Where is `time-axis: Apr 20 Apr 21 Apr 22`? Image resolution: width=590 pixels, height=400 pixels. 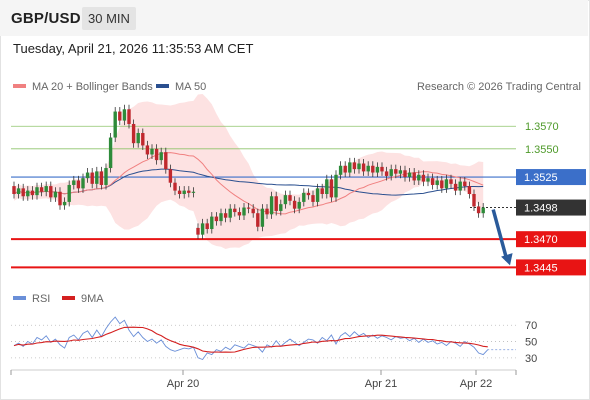
time-axis: Apr 20 Apr 21 Apr 22 is located at coordinates (263, 379).